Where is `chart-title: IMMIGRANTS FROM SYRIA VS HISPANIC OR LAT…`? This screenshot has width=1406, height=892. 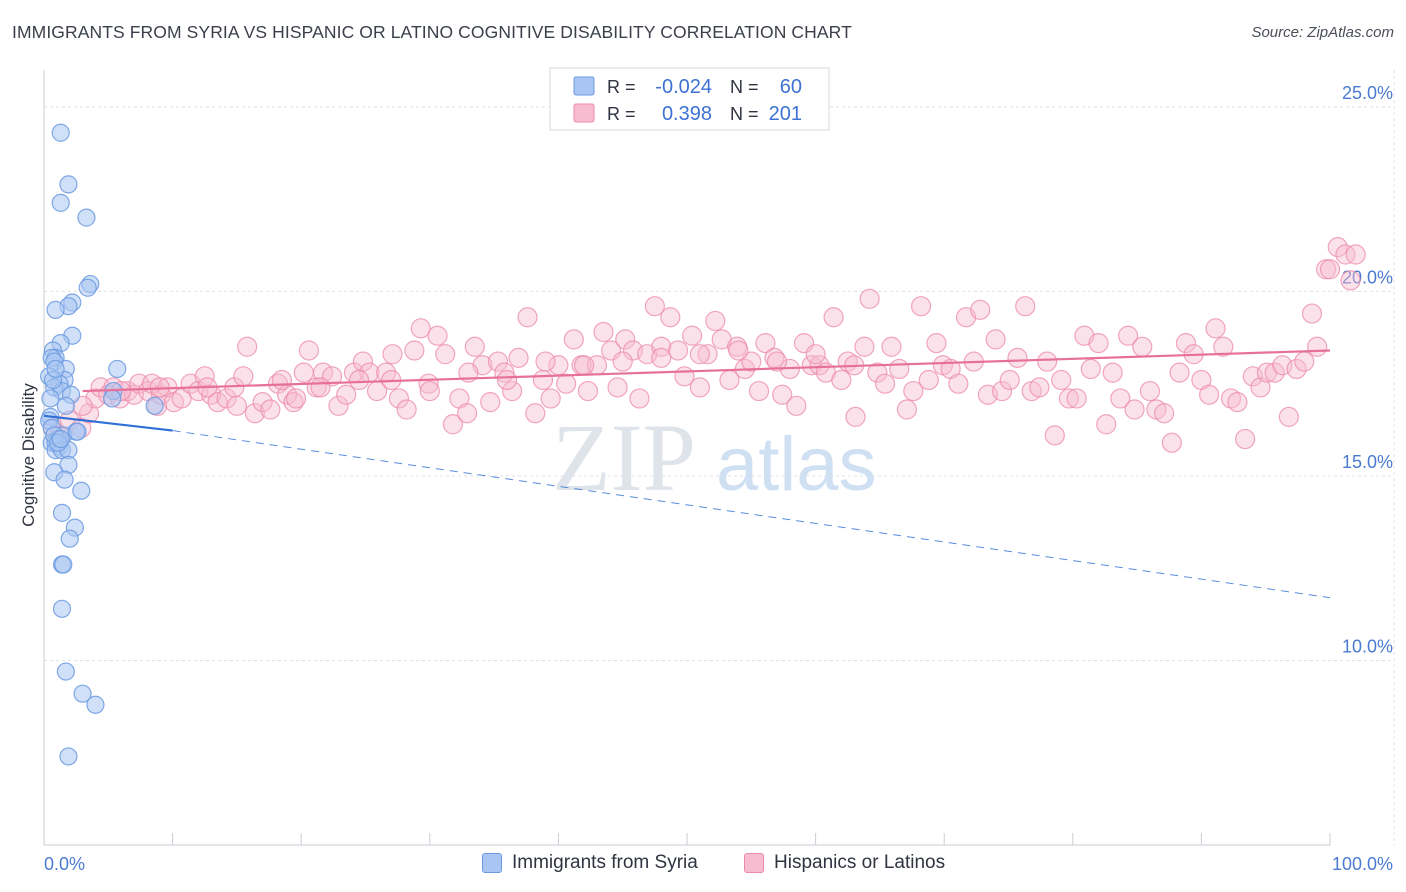
chart-title: IMMIGRANTS FROM SYRIA VS HISPANIC OR LAT… is located at coordinates (432, 32).